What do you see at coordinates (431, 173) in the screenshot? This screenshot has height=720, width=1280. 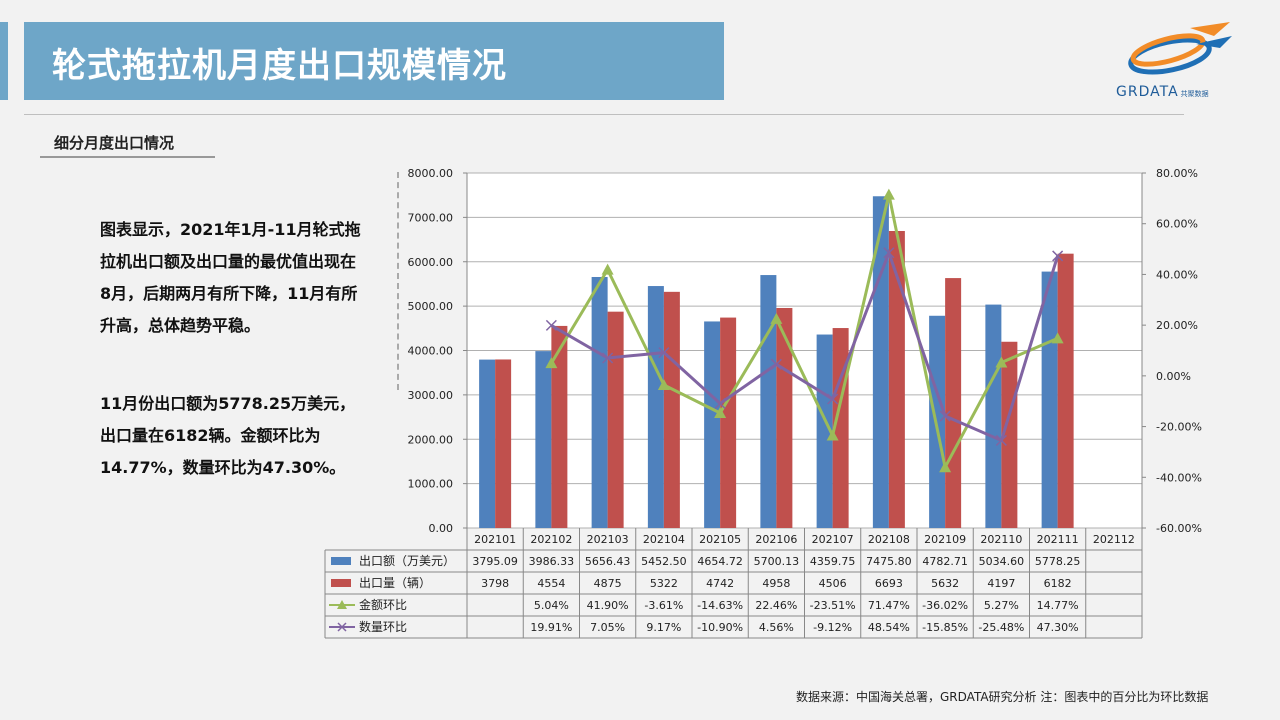 I see `y-left-tick-label: 8000.00` at bounding box center [431, 173].